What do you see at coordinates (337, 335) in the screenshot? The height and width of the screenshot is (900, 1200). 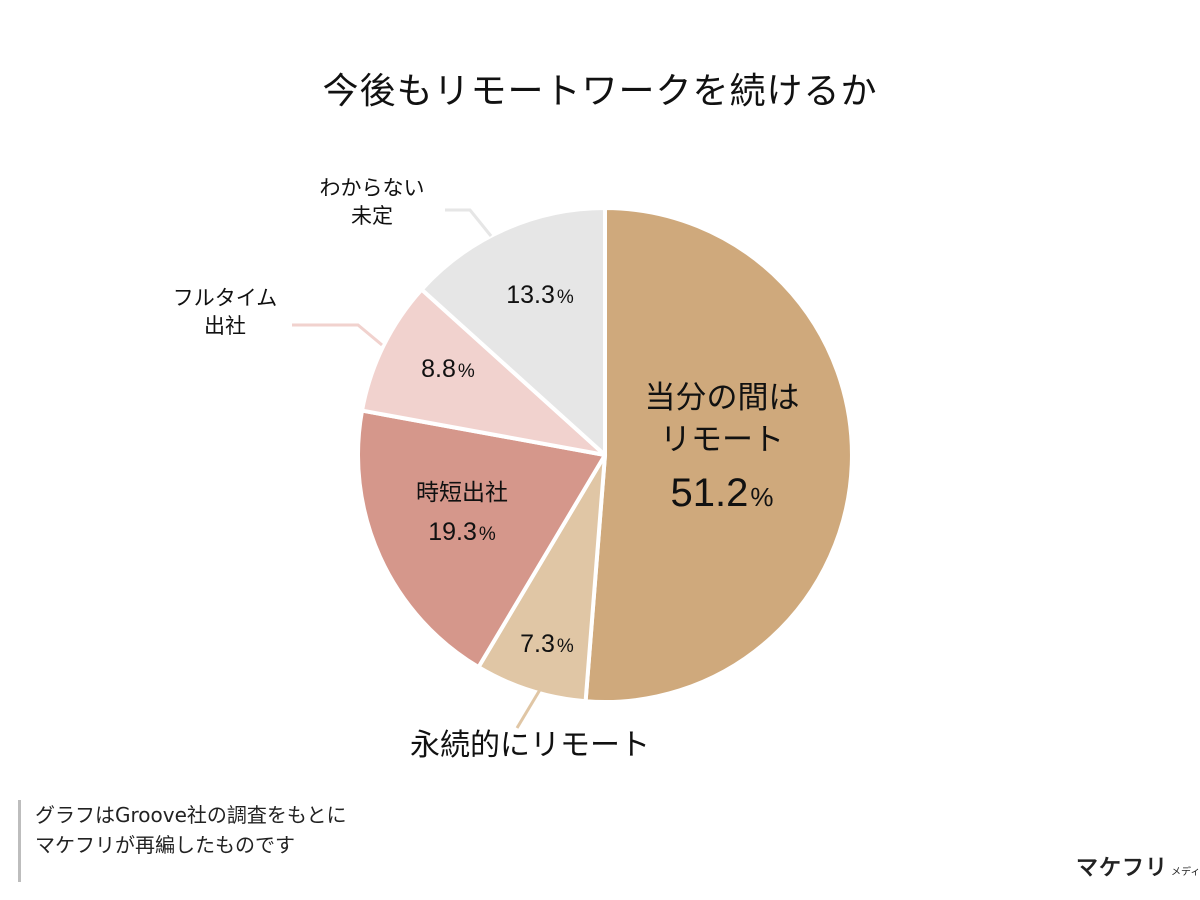 I see `slice-3-leader` at bounding box center [337, 335].